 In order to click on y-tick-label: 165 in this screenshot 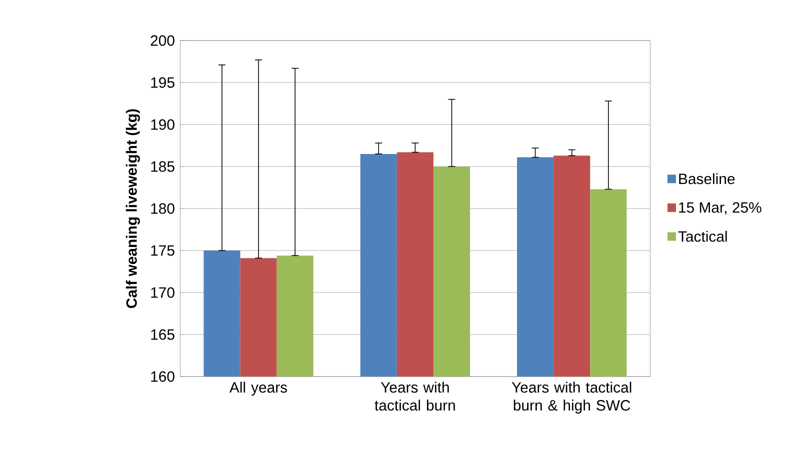, I will do `click(162, 334)`.